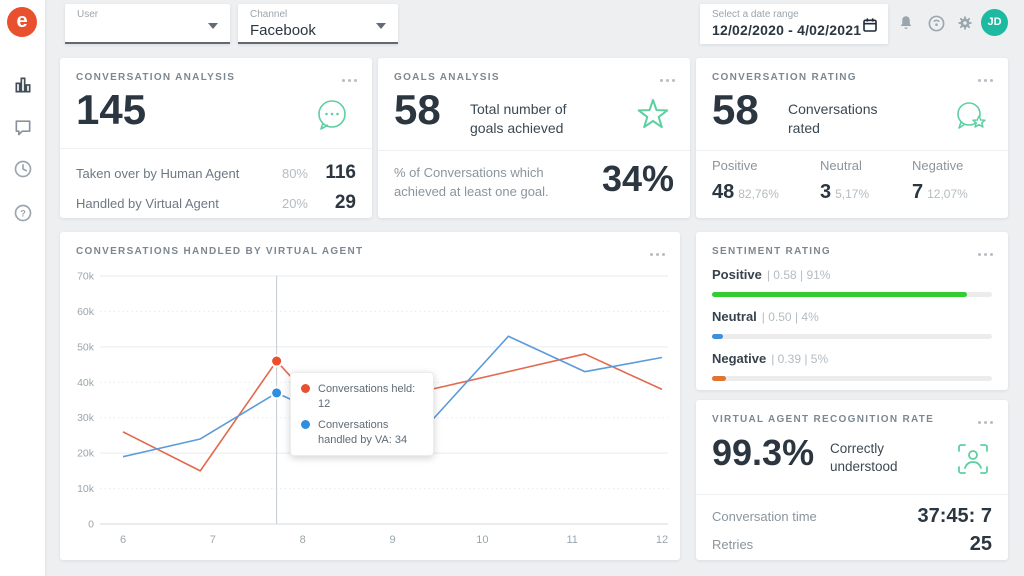 The height and width of the screenshot is (576, 1024). I want to click on metric-label: Retries, so click(733, 544).